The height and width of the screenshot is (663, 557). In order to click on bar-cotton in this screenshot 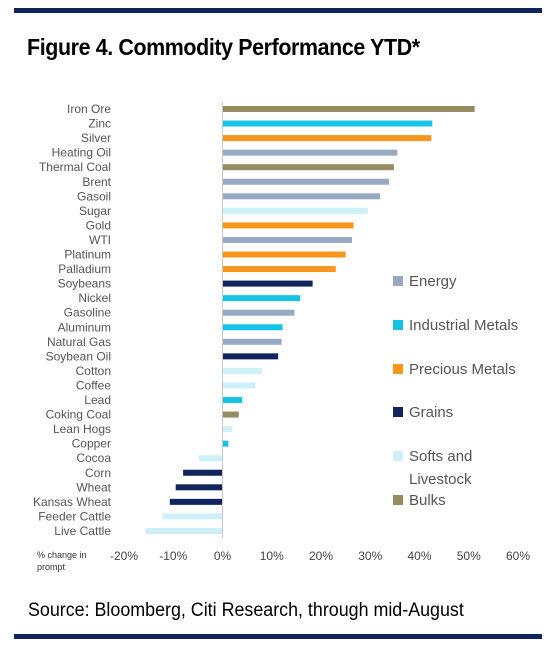, I will do `click(242, 370)`.